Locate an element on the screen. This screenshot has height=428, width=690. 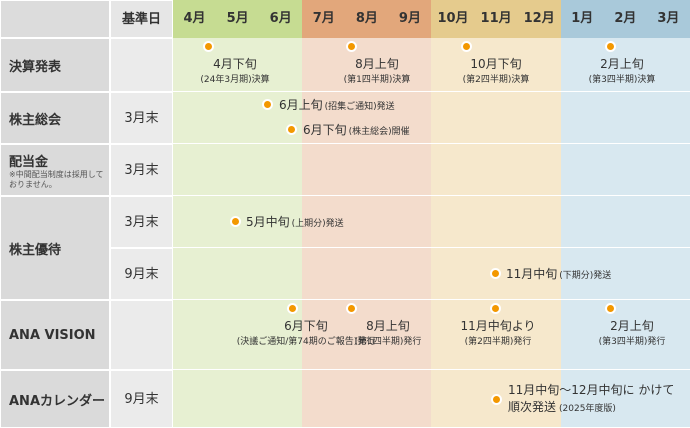
month-header: 9月 is located at coordinates (410, 19).